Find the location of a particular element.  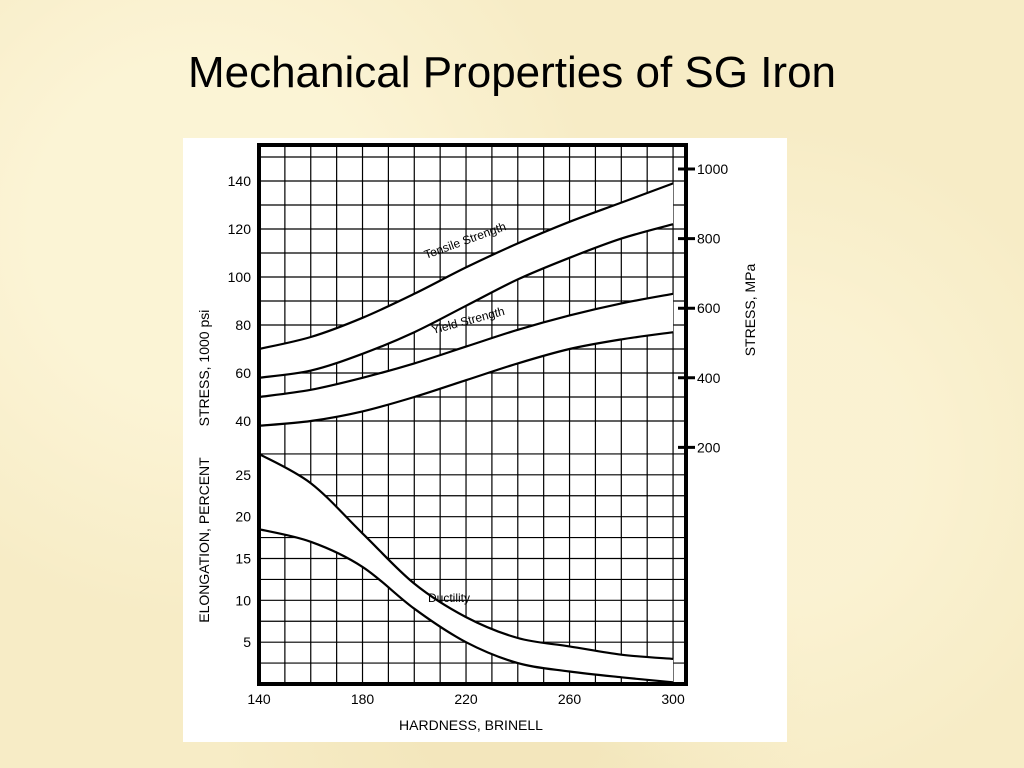

x-tick-label: 260 is located at coordinates (570, 699).